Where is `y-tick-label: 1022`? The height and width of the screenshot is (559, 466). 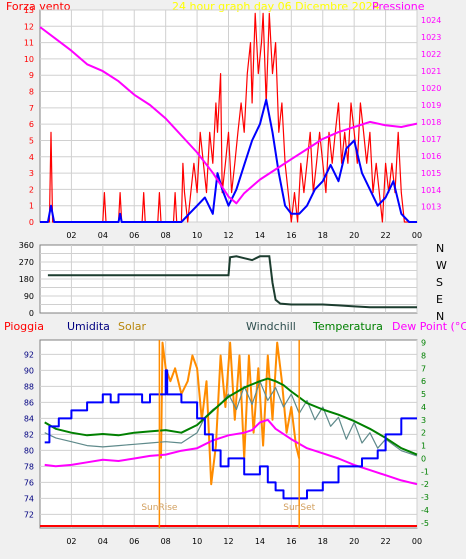 y-tick-label: 1022 is located at coordinates (431, 54).